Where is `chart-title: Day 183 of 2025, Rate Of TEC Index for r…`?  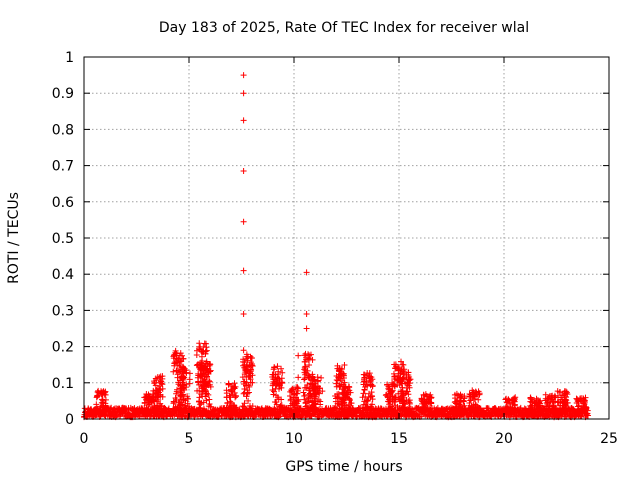
chart-title: Day 183 of 2025, Rate Of TEC Index for r… is located at coordinates (344, 28).